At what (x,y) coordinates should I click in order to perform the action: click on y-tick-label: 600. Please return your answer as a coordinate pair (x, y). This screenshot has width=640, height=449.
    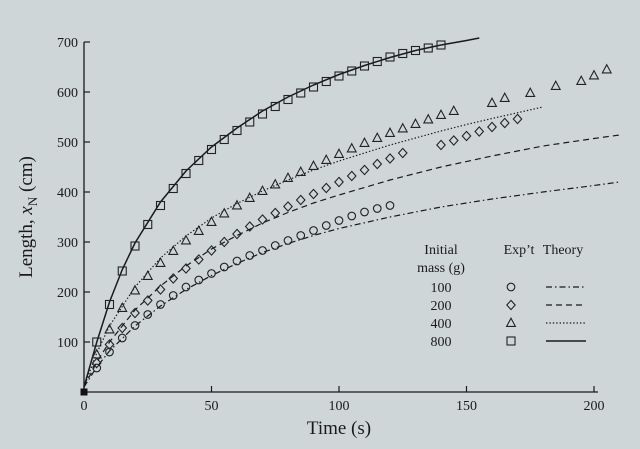
    Looking at the image, I should click on (67, 93).